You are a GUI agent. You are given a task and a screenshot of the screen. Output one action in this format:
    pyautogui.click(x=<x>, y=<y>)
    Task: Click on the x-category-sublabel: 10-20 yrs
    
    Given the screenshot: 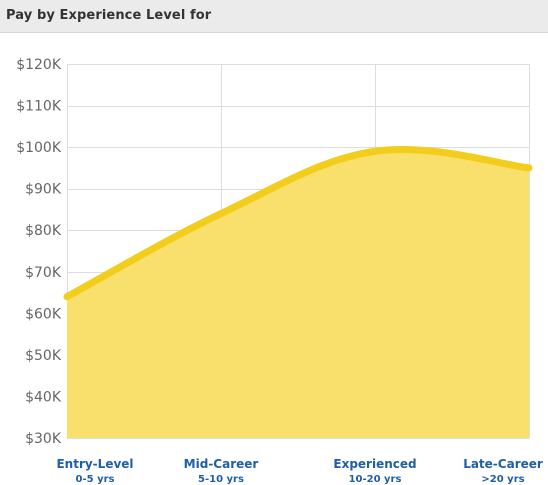 What is the action you would take?
    pyautogui.click(x=375, y=479)
    